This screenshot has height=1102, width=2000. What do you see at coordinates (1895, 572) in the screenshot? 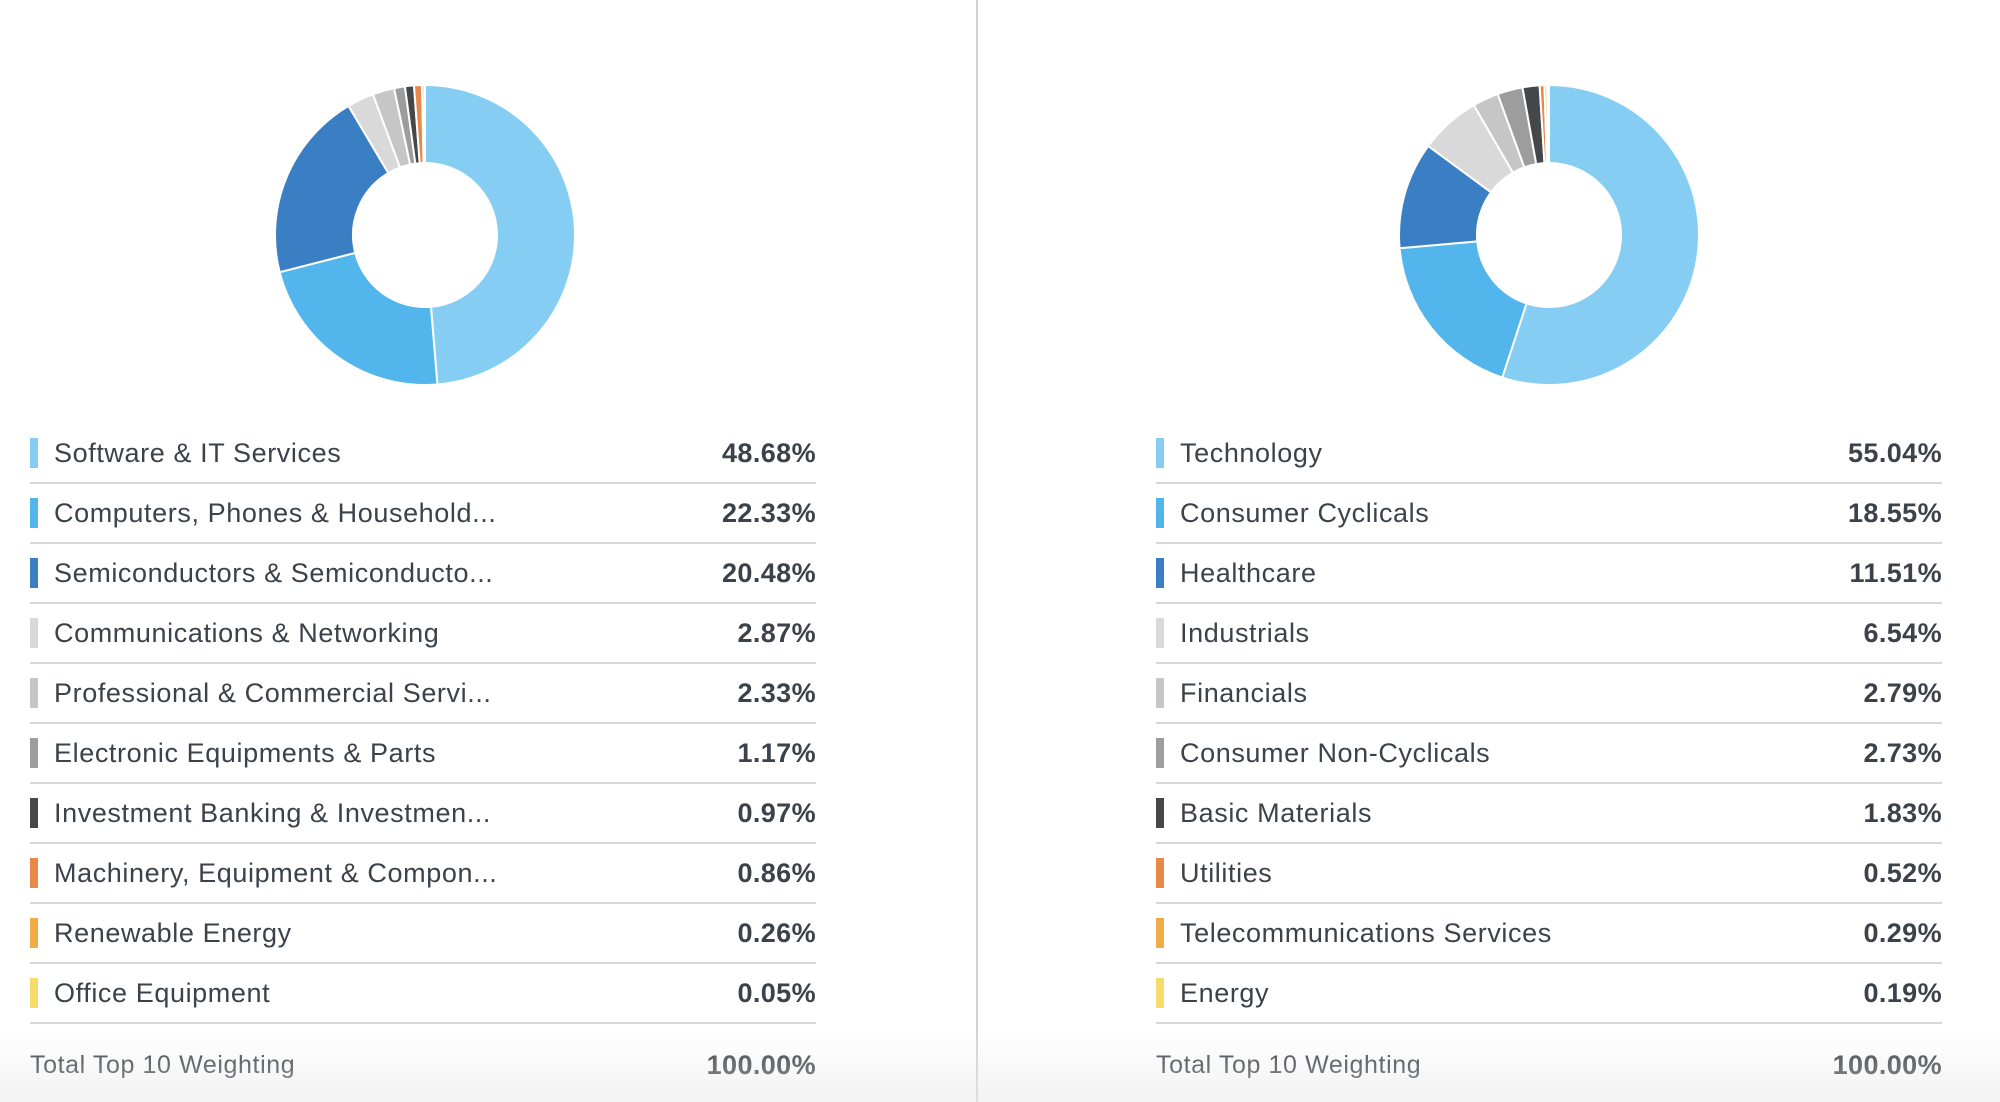
I see `legend-value: 11.51%` at bounding box center [1895, 572].